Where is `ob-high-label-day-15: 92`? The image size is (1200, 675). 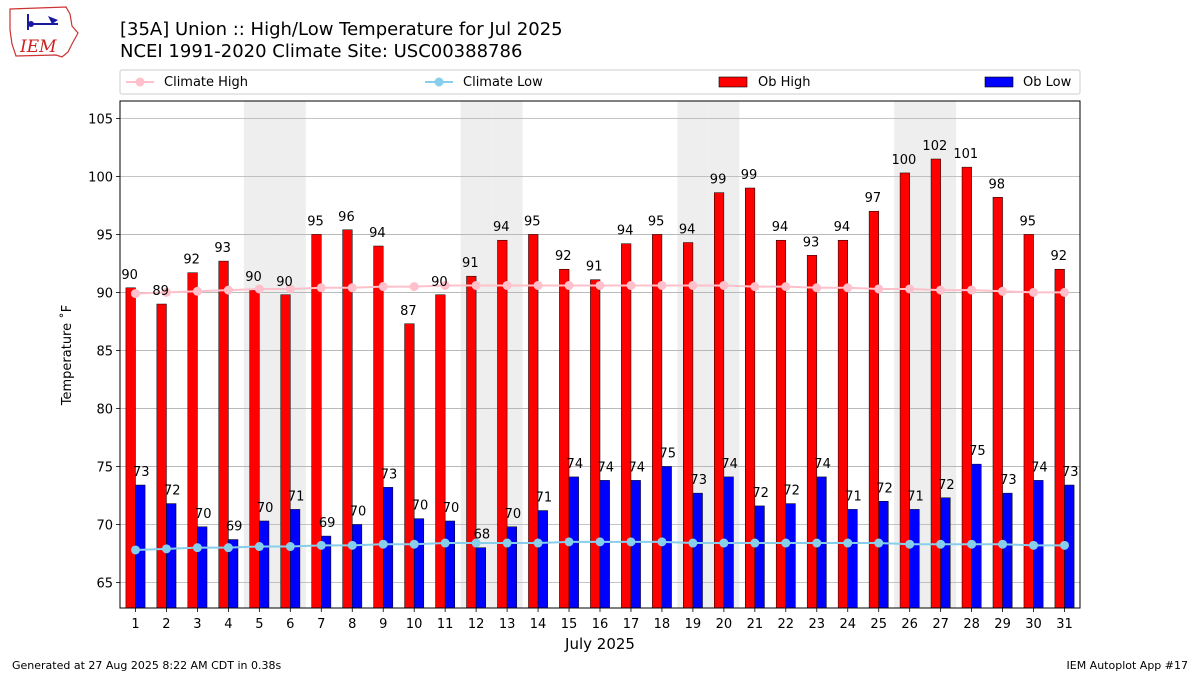 ob-high-label-day-15: 92 is located at coordinates (563, 256).